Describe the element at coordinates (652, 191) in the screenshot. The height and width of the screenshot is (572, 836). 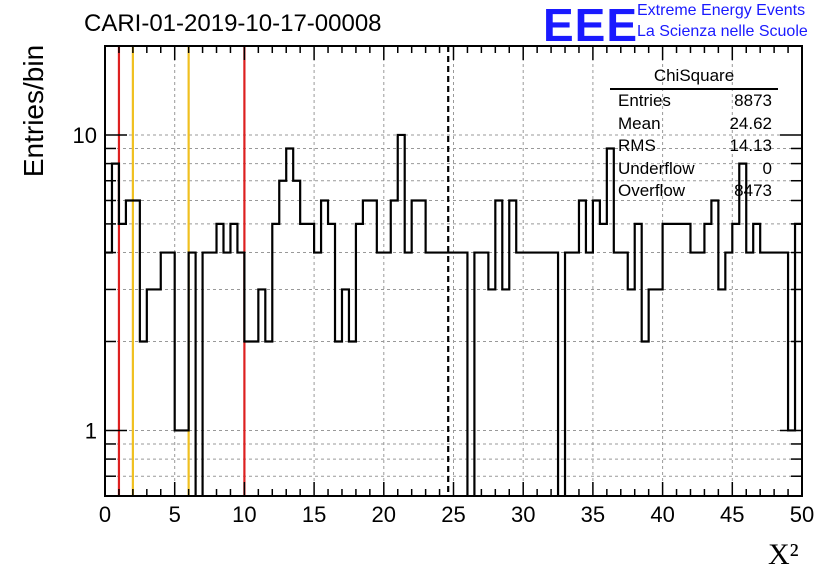
I see `stats-label: Overflow` at that location.